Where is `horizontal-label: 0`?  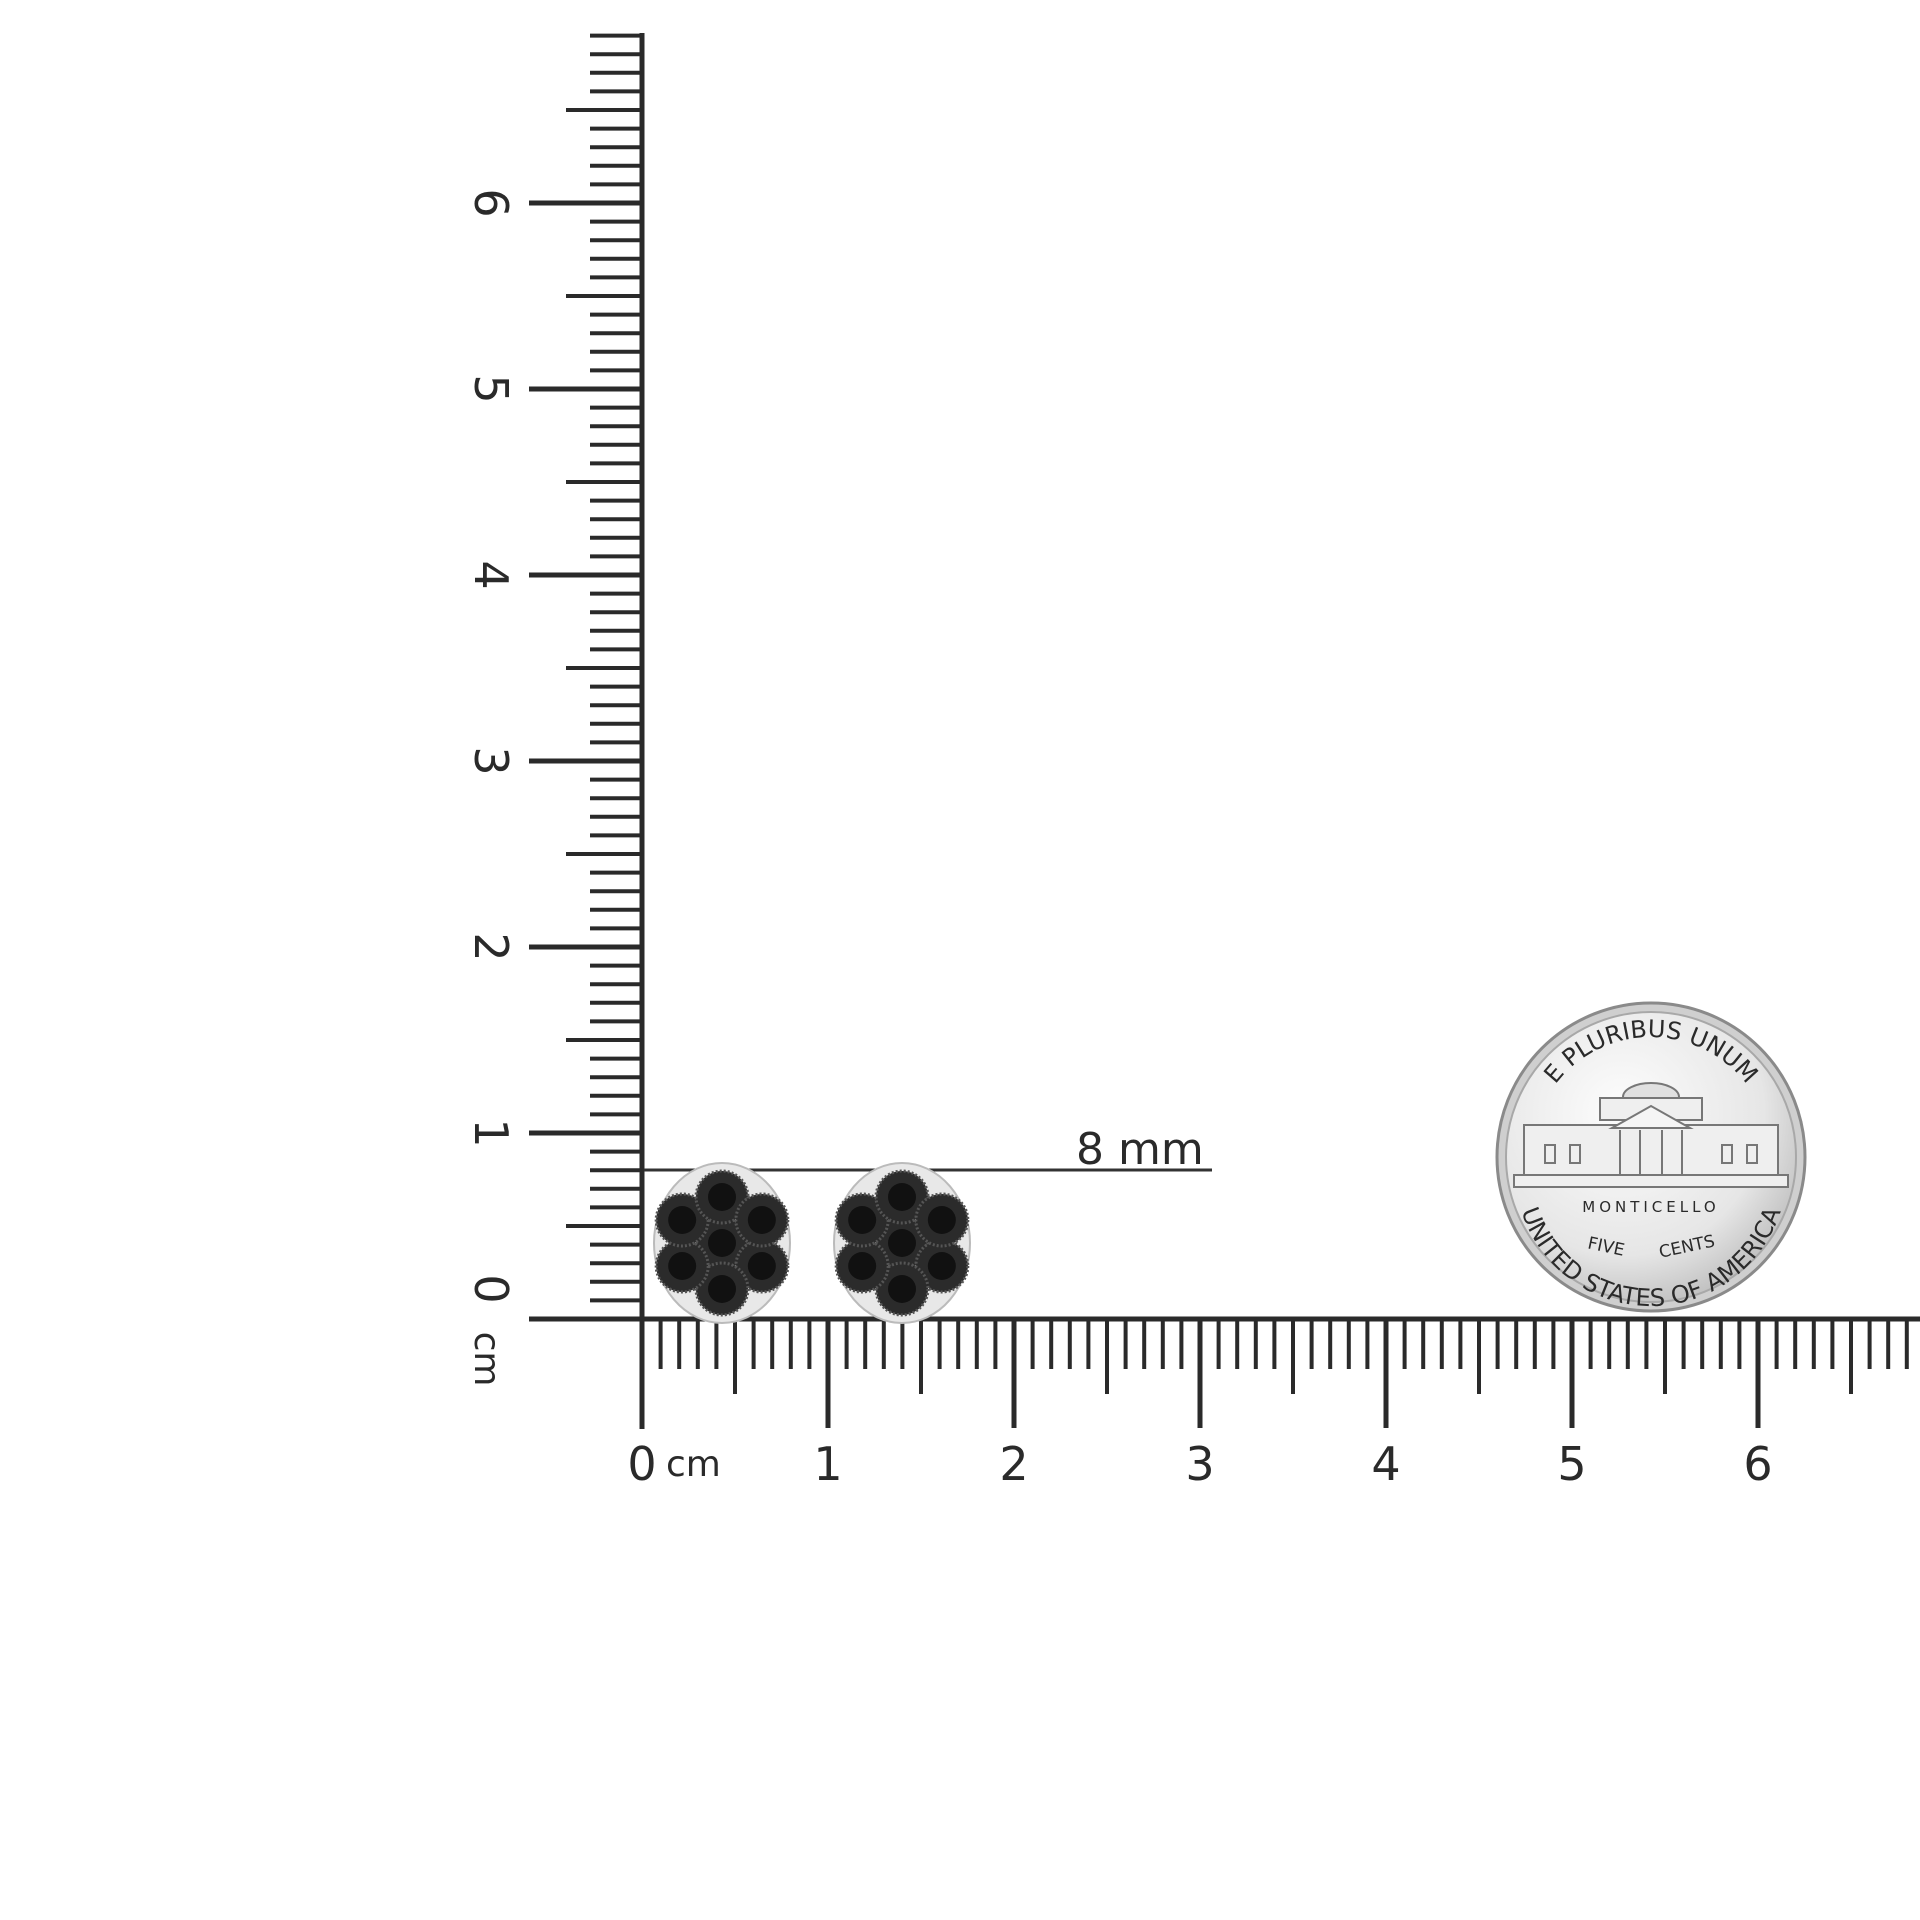 horizontal-label: 0 is located at coordinates (641, 1464).